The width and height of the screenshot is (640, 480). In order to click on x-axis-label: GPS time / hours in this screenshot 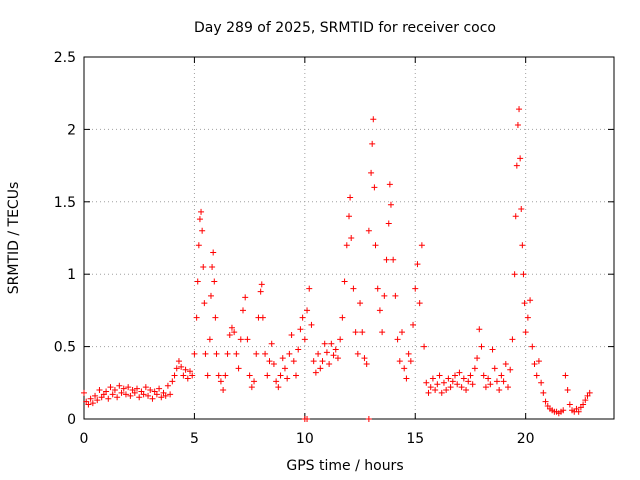, I will do `click(344, 466)`.